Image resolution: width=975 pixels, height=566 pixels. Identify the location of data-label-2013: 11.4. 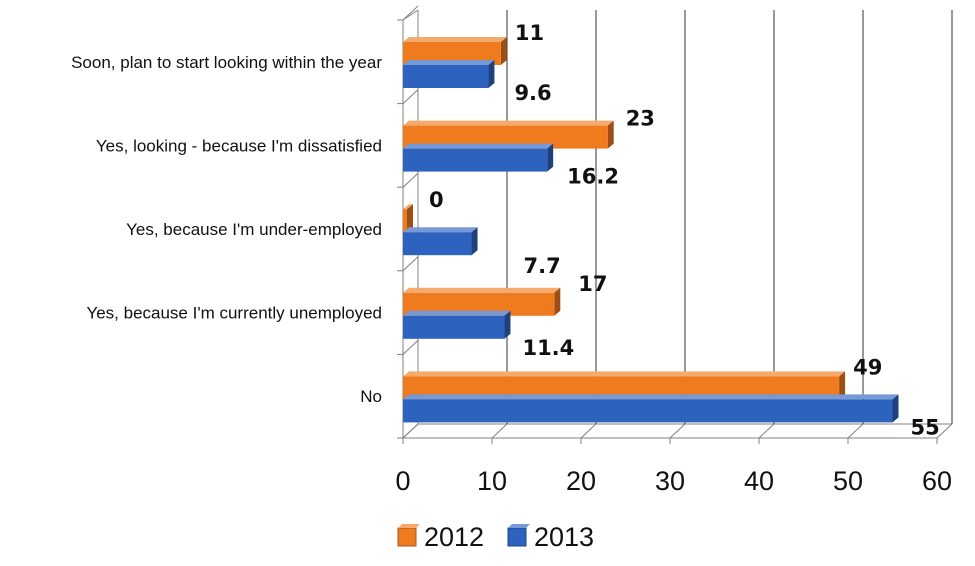
(548, 348).